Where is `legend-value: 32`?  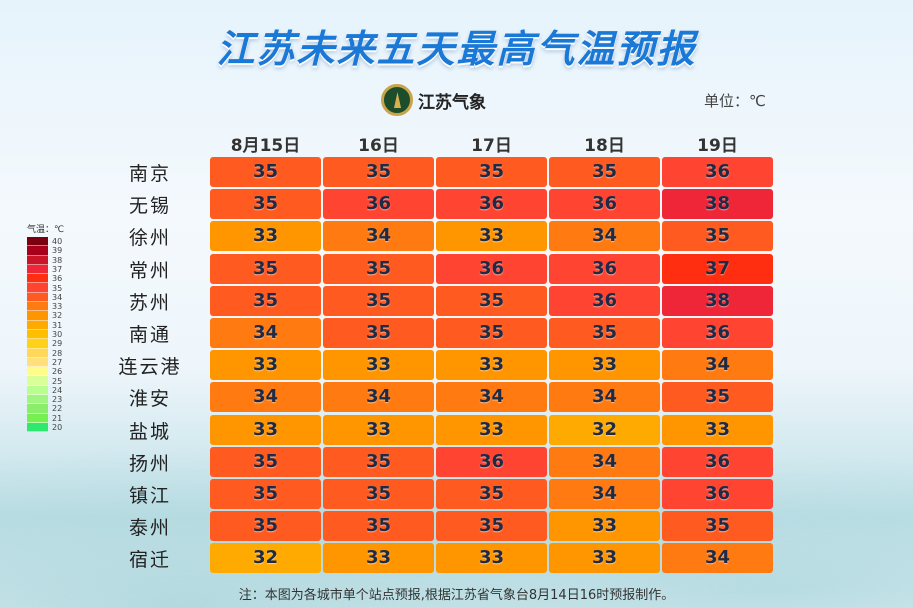 legend-value: 32 is located at coordinates (57, 316).